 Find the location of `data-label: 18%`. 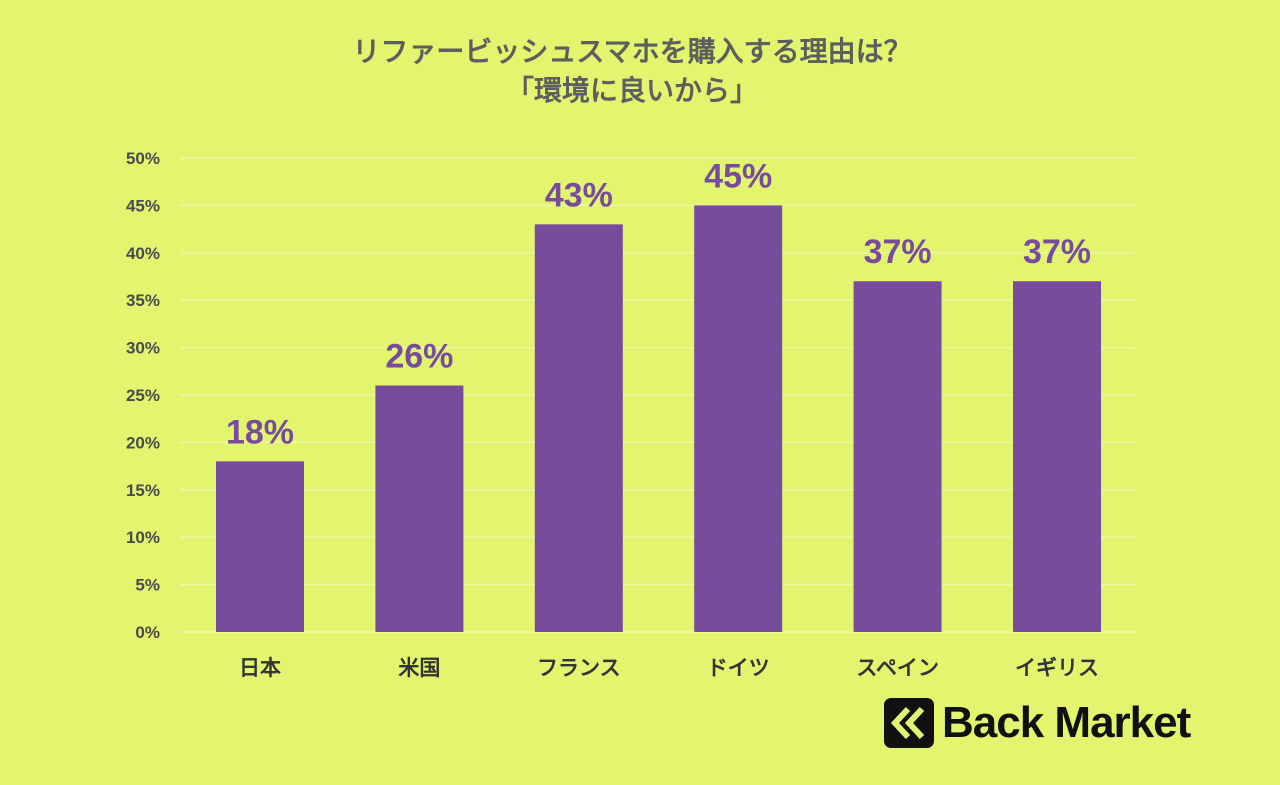

data-label: 18% is located at coordinates (260, 432).